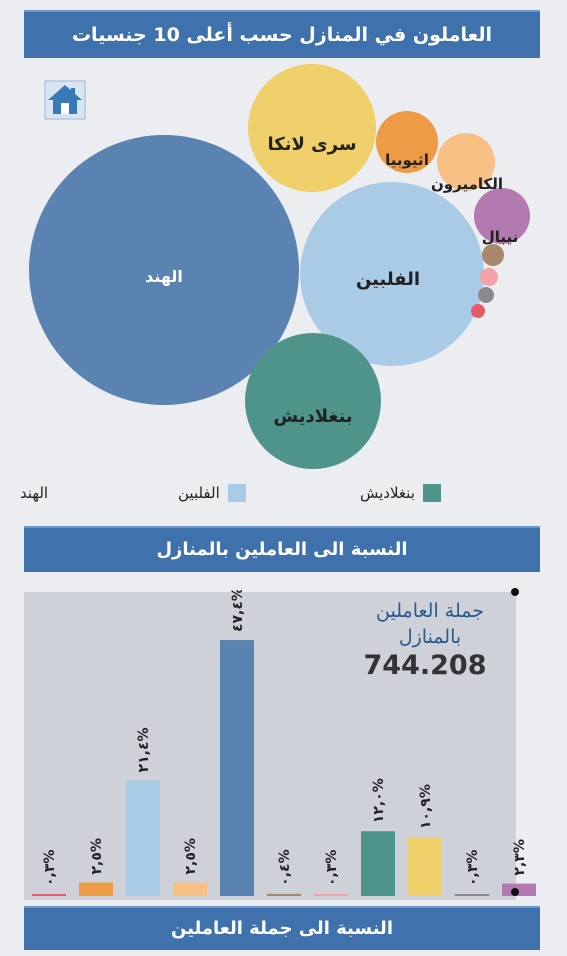 This screenshot has width=567, height=956. What do you see at coordinates (332, 868) in the screenshot?
I see `bar-label-7: ٠,٣%` at bounding box center [332, 868].